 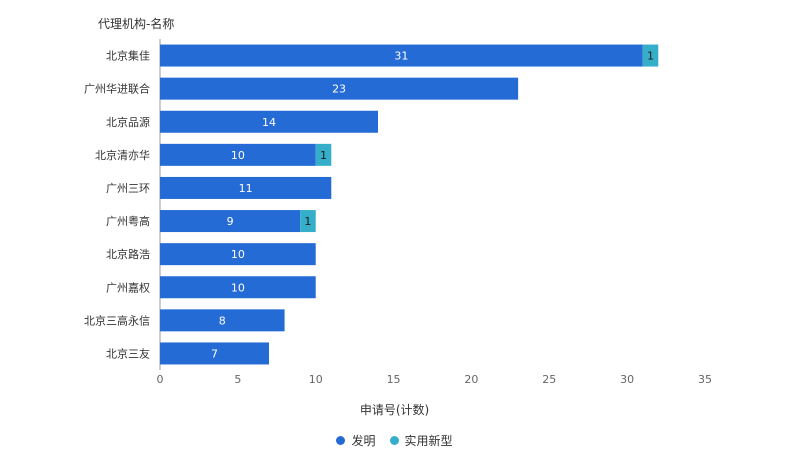 I want to click on data-label-invention: 11, so click(x=246, y=188).